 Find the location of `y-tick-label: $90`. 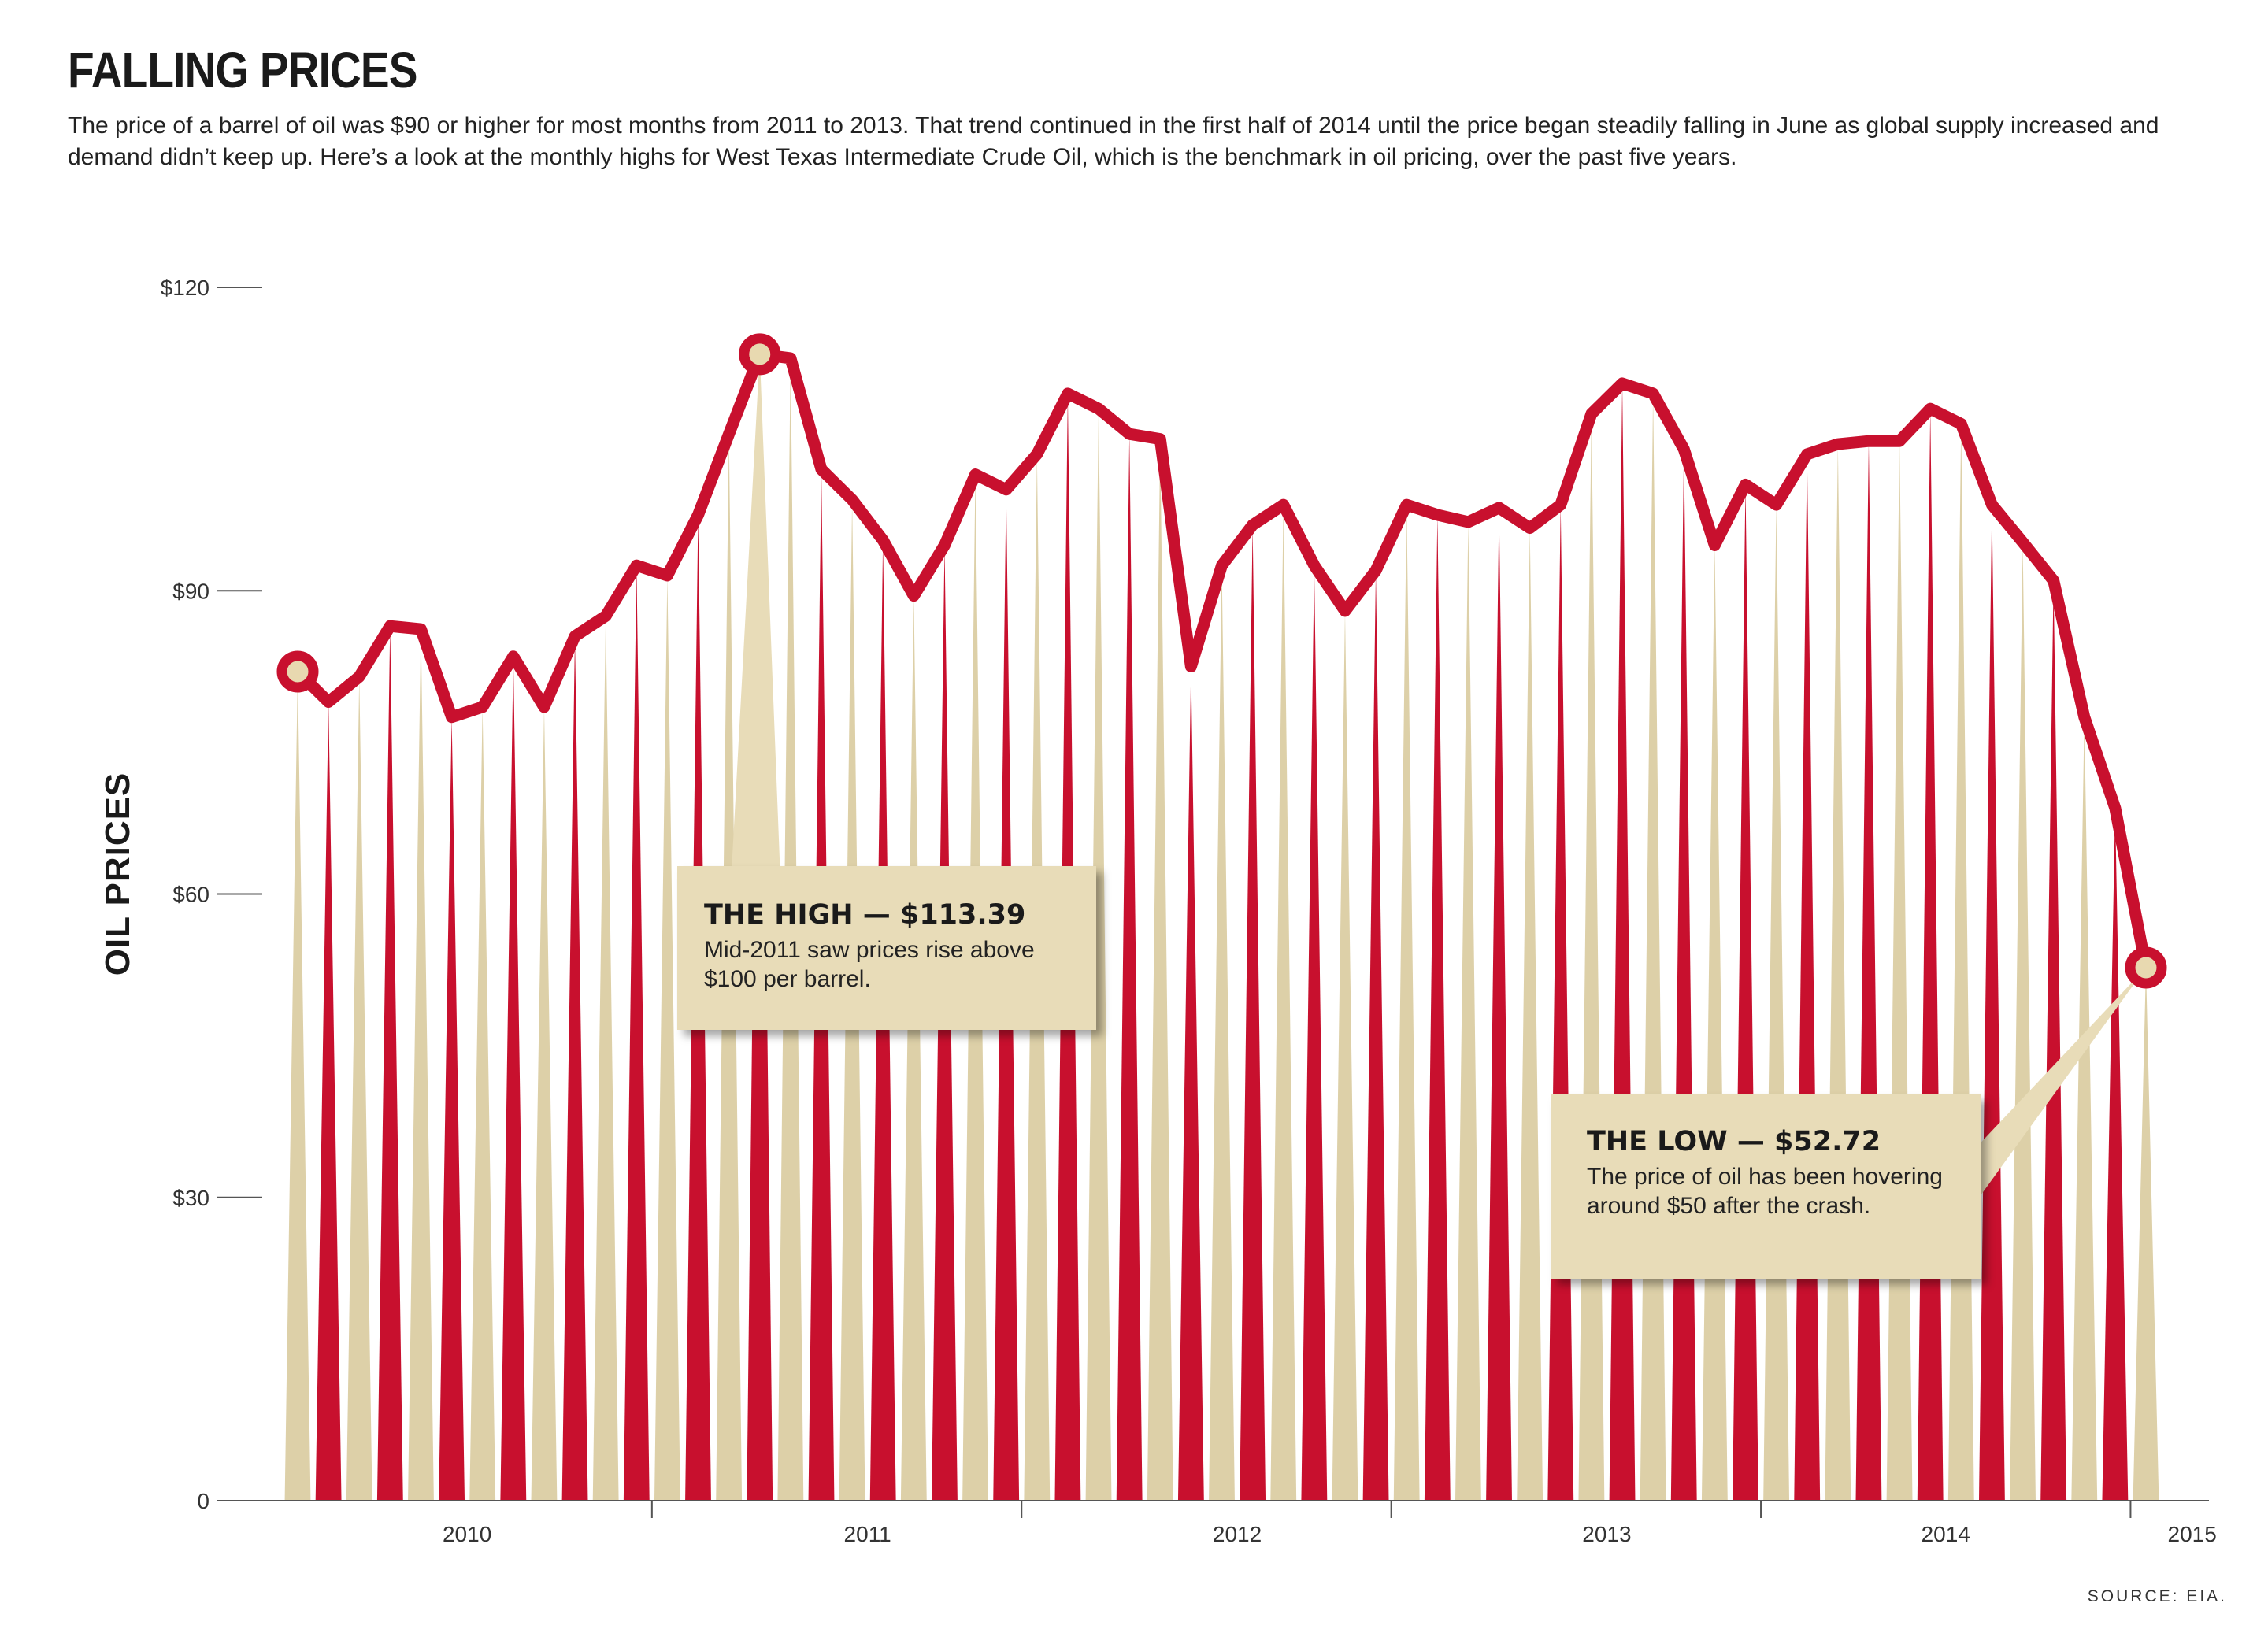

y-tick-label: $90 is located at coordinates (190, 591).